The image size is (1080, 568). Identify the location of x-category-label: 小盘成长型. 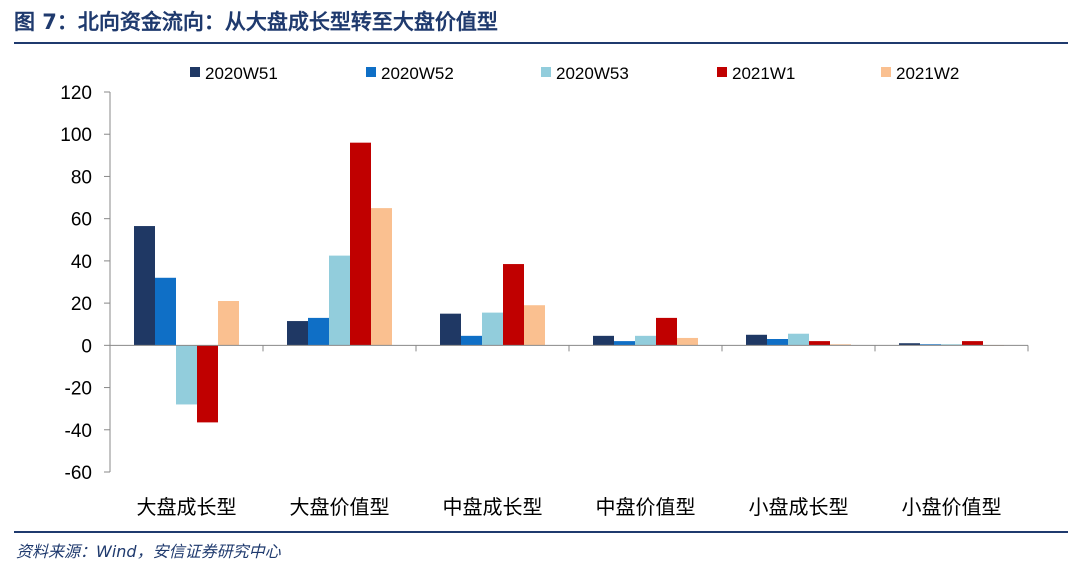
(799, 507).